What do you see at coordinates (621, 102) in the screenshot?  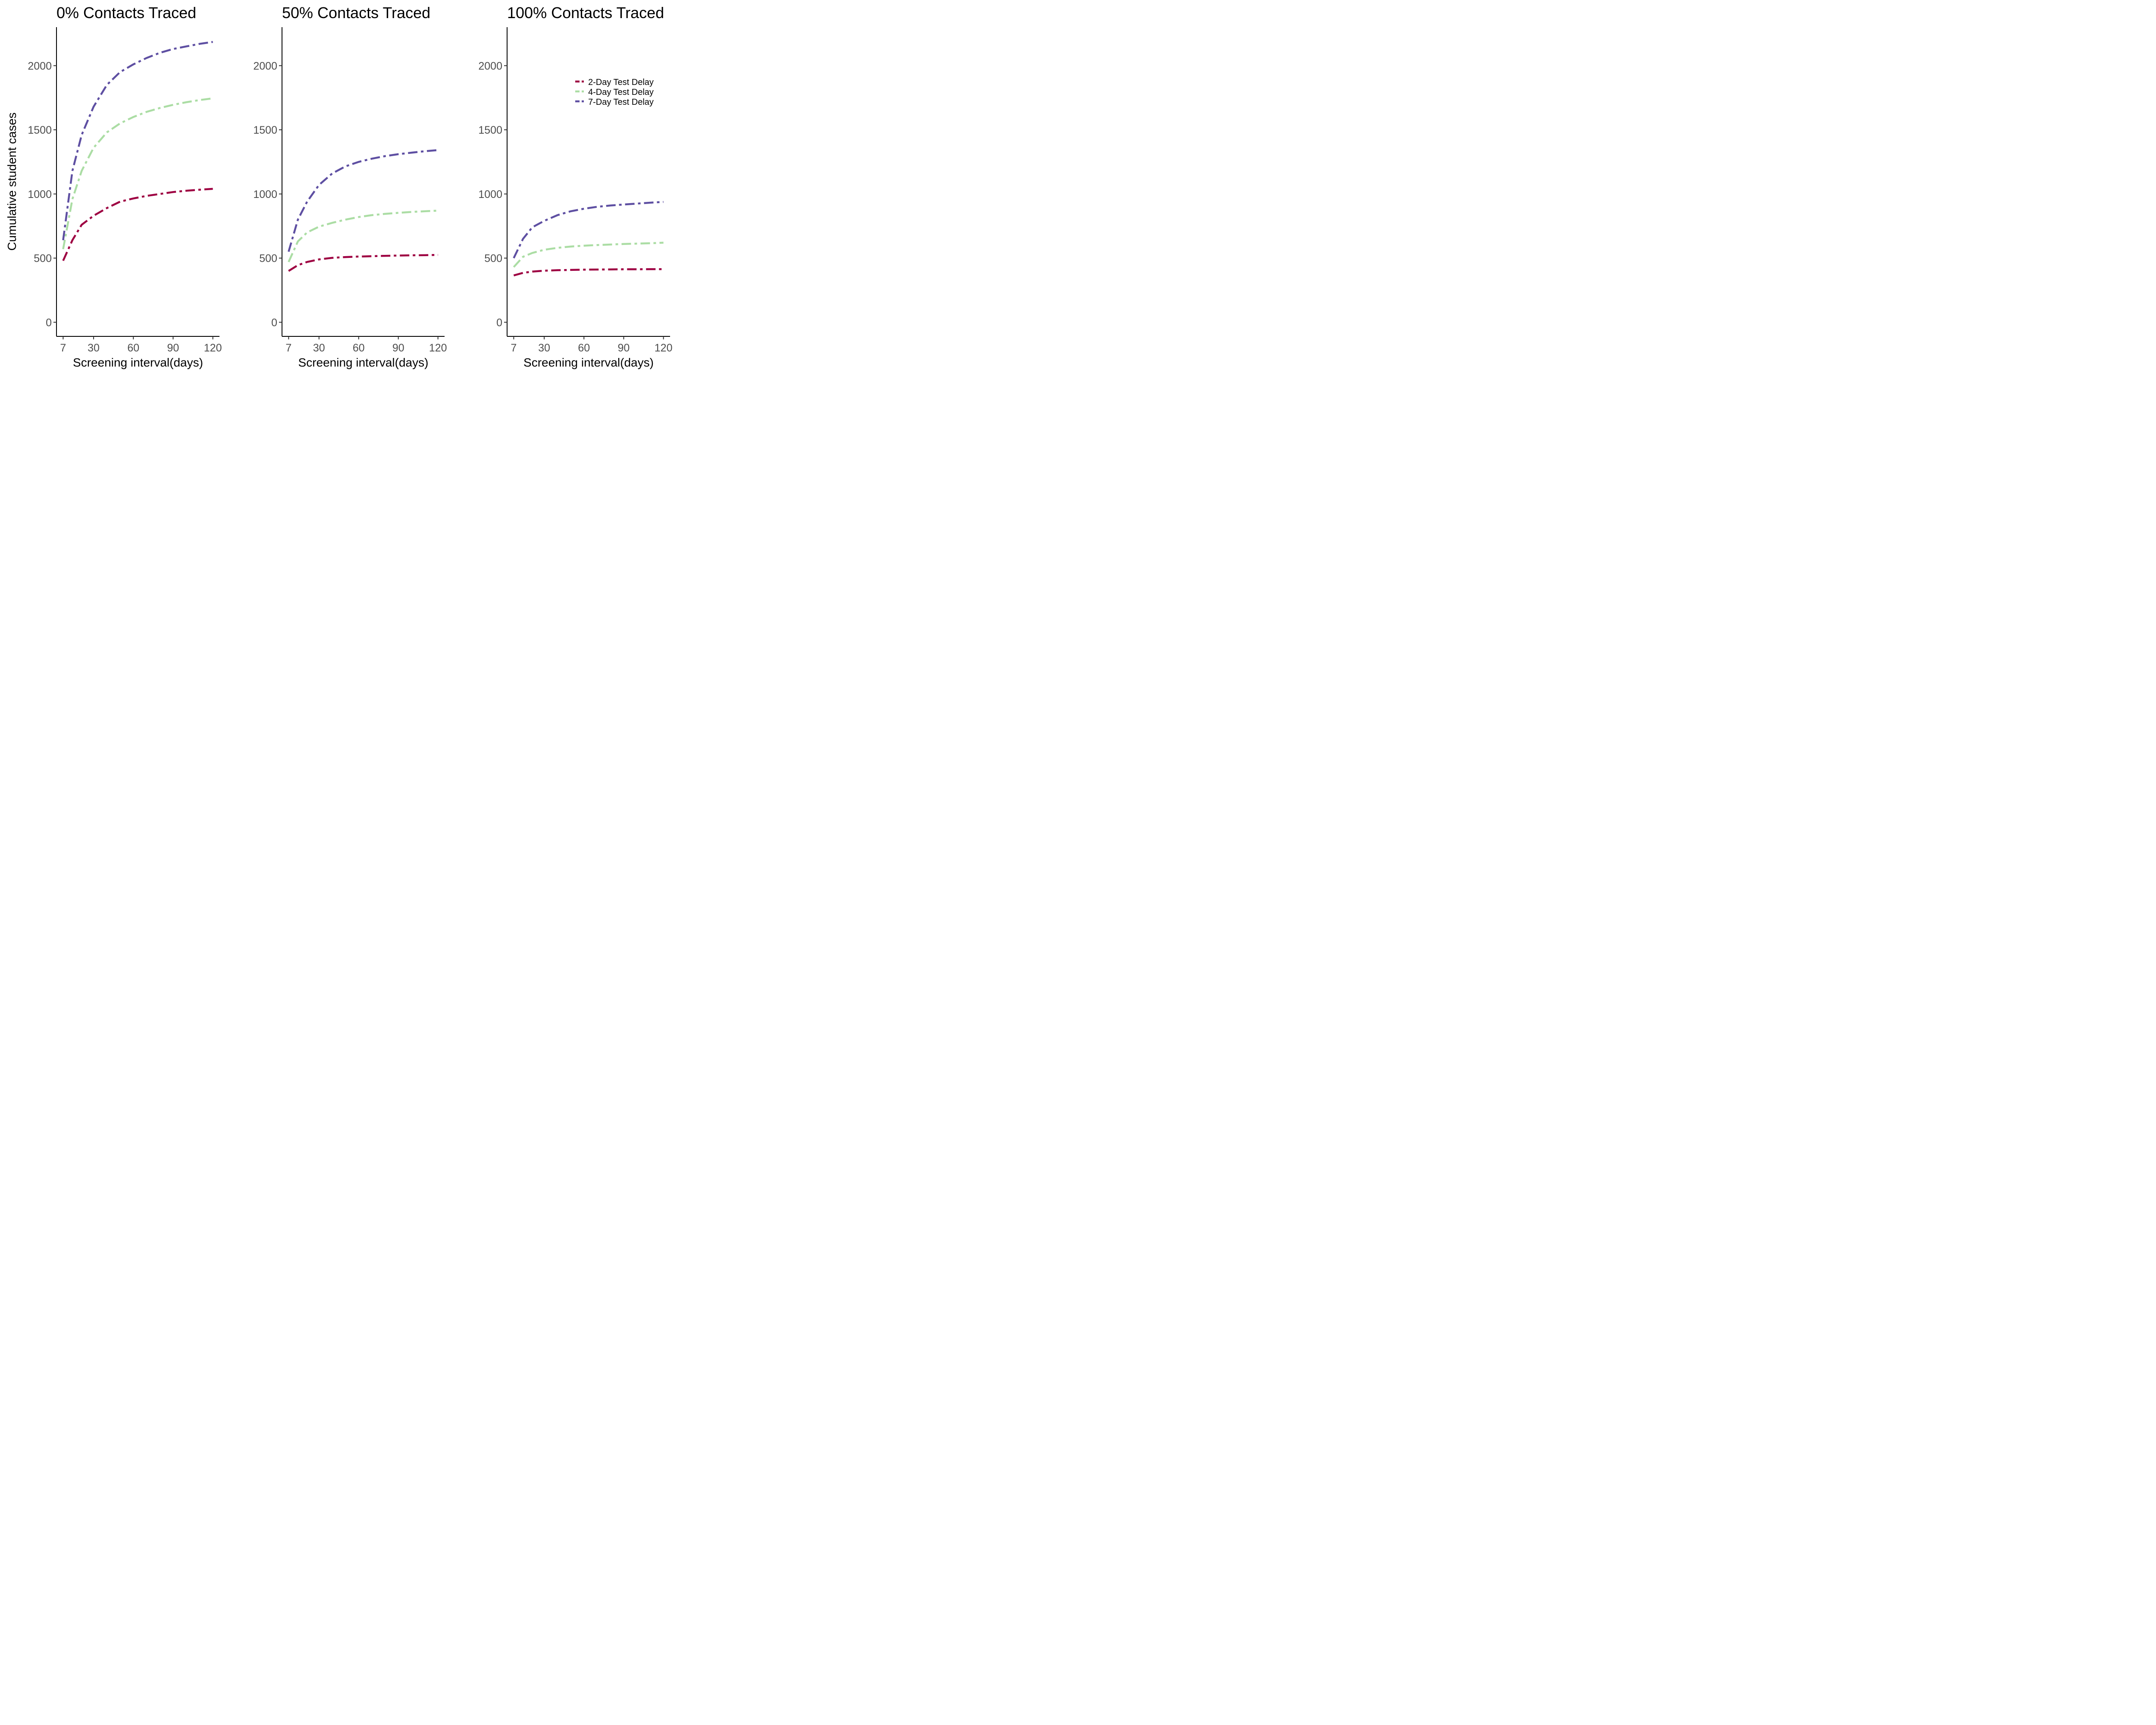 I see `legend-label: 7-Day Test Delay` at bounding box center [621, 102].